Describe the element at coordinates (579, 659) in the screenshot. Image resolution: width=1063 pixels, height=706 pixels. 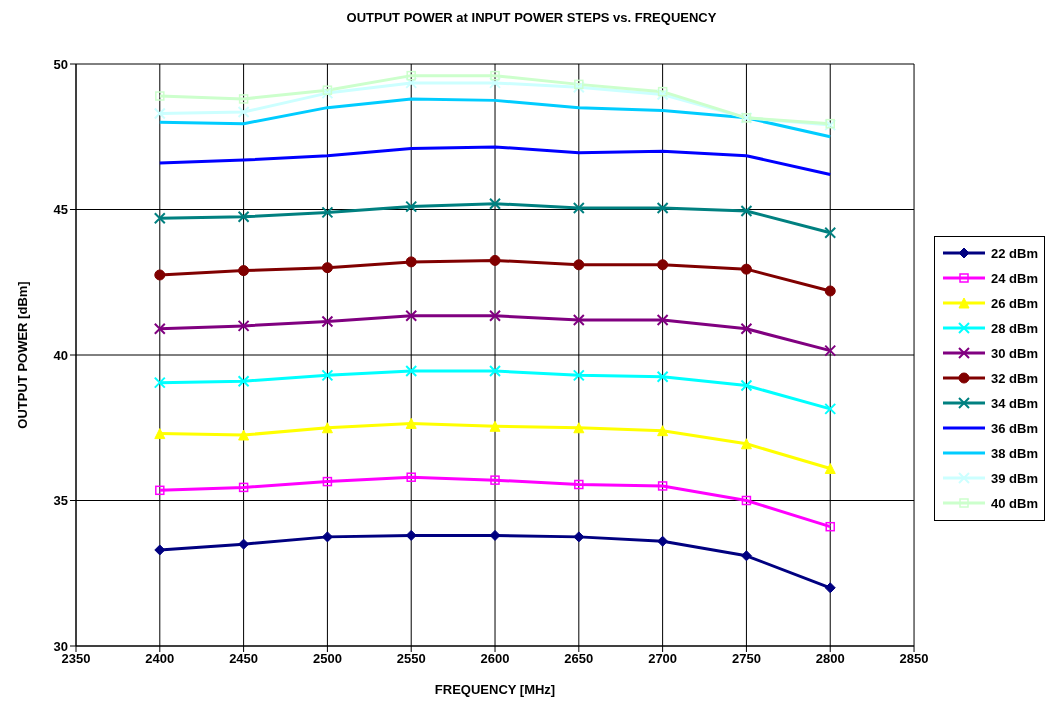
I see `x-tick-label: 2650` at that location.